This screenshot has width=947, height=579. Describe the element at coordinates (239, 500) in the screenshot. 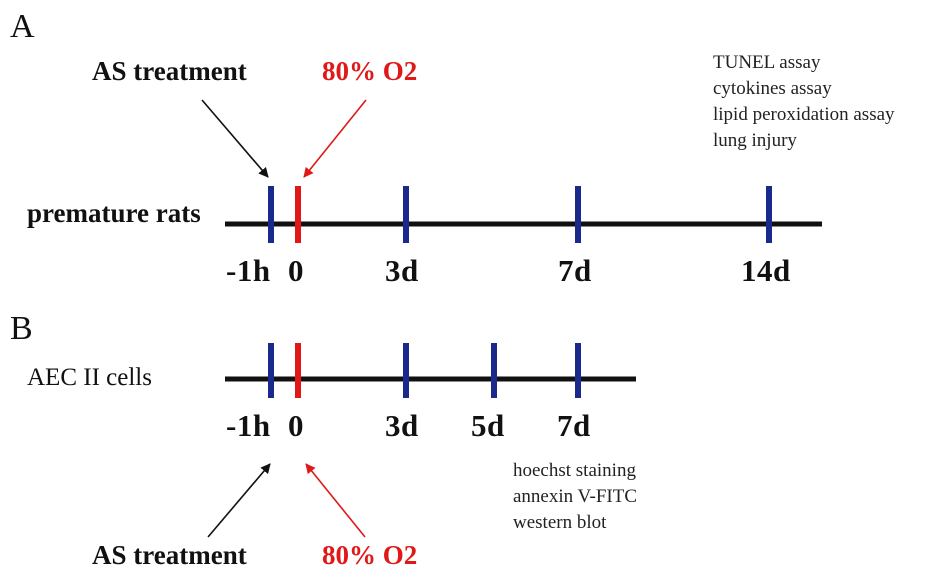

I see `arrow-b-treatment` at that location.